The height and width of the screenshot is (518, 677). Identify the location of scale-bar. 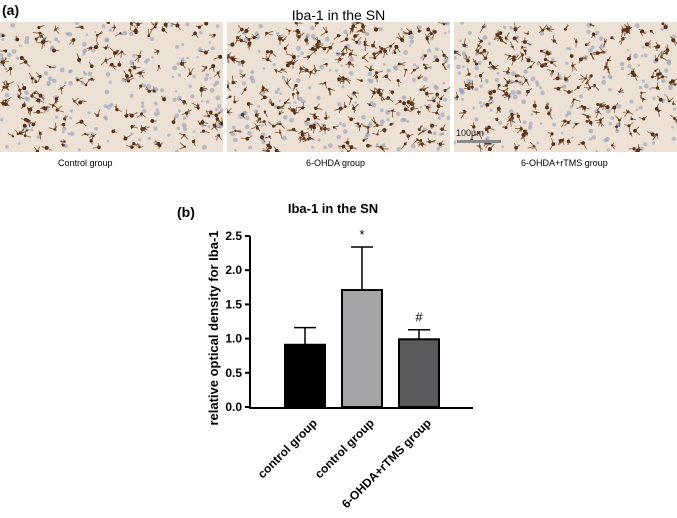
(479, 141).